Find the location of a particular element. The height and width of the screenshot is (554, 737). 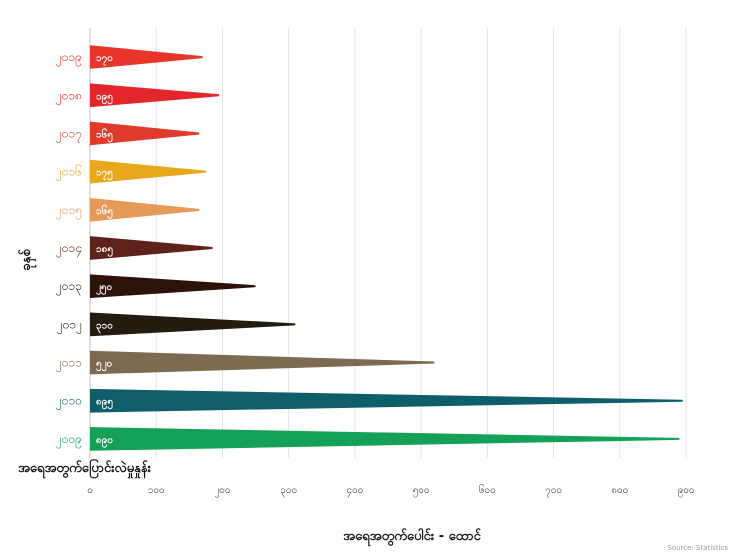

x-tick-label: ၄၀၀ is located at coordinates (354, 491).